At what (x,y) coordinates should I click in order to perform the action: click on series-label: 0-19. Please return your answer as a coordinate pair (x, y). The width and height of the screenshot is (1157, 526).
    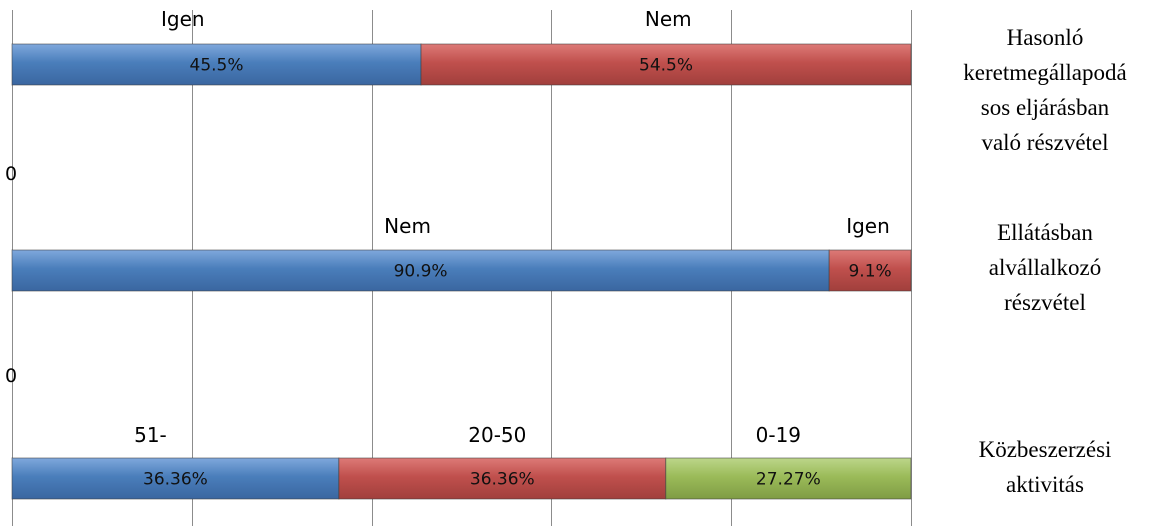
    Looking at the image, I should click on (778, 435).